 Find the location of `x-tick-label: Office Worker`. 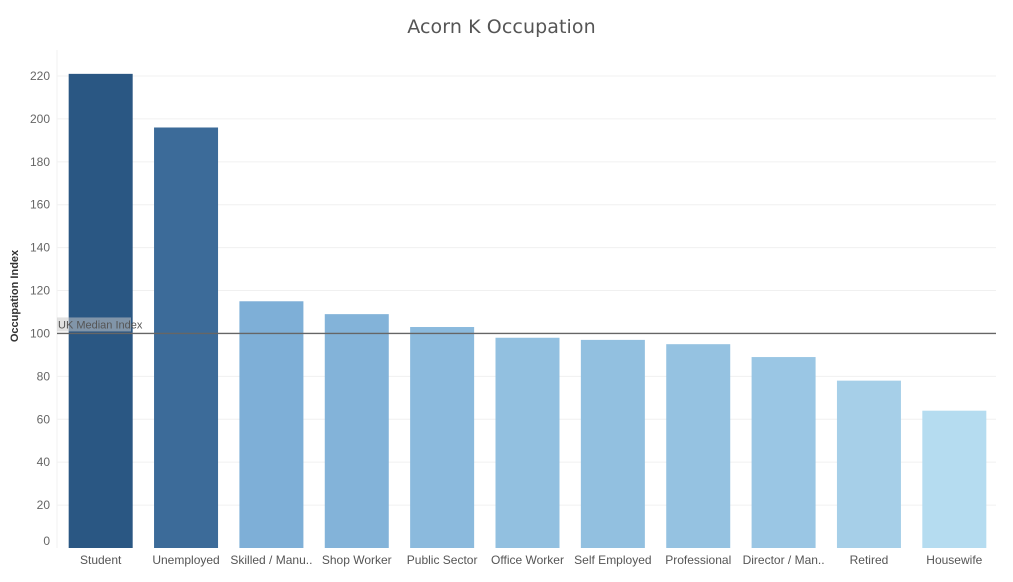

x-tick-label: Office Worker is located at coordinates (527, 560).